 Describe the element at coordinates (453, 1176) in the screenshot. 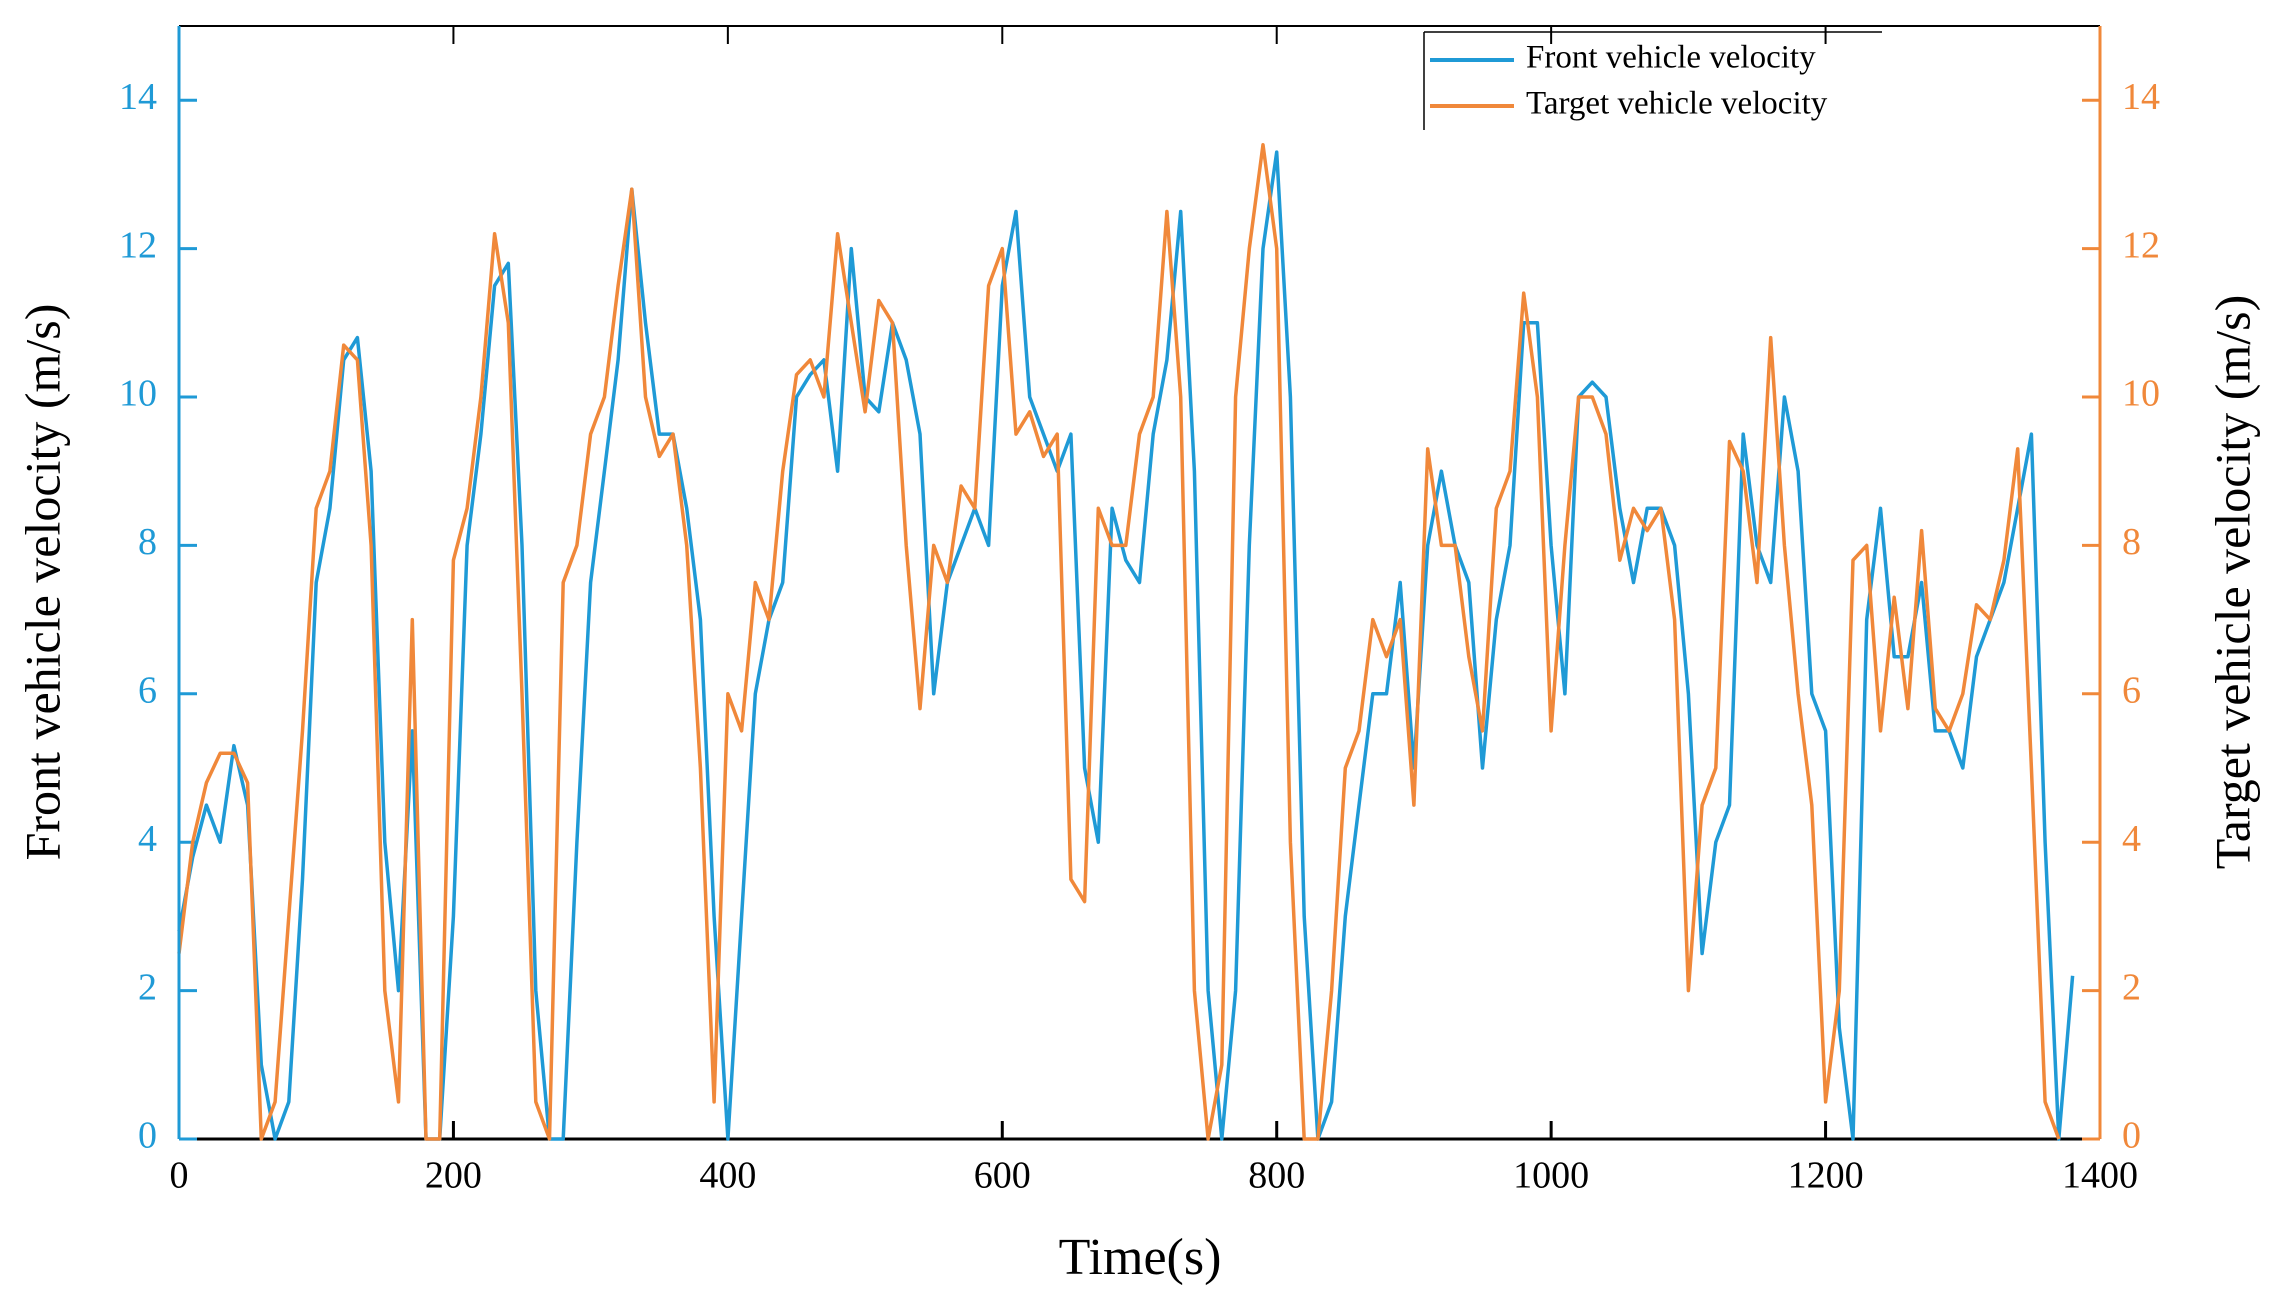

I see `x-tick-label: 200` at that location.